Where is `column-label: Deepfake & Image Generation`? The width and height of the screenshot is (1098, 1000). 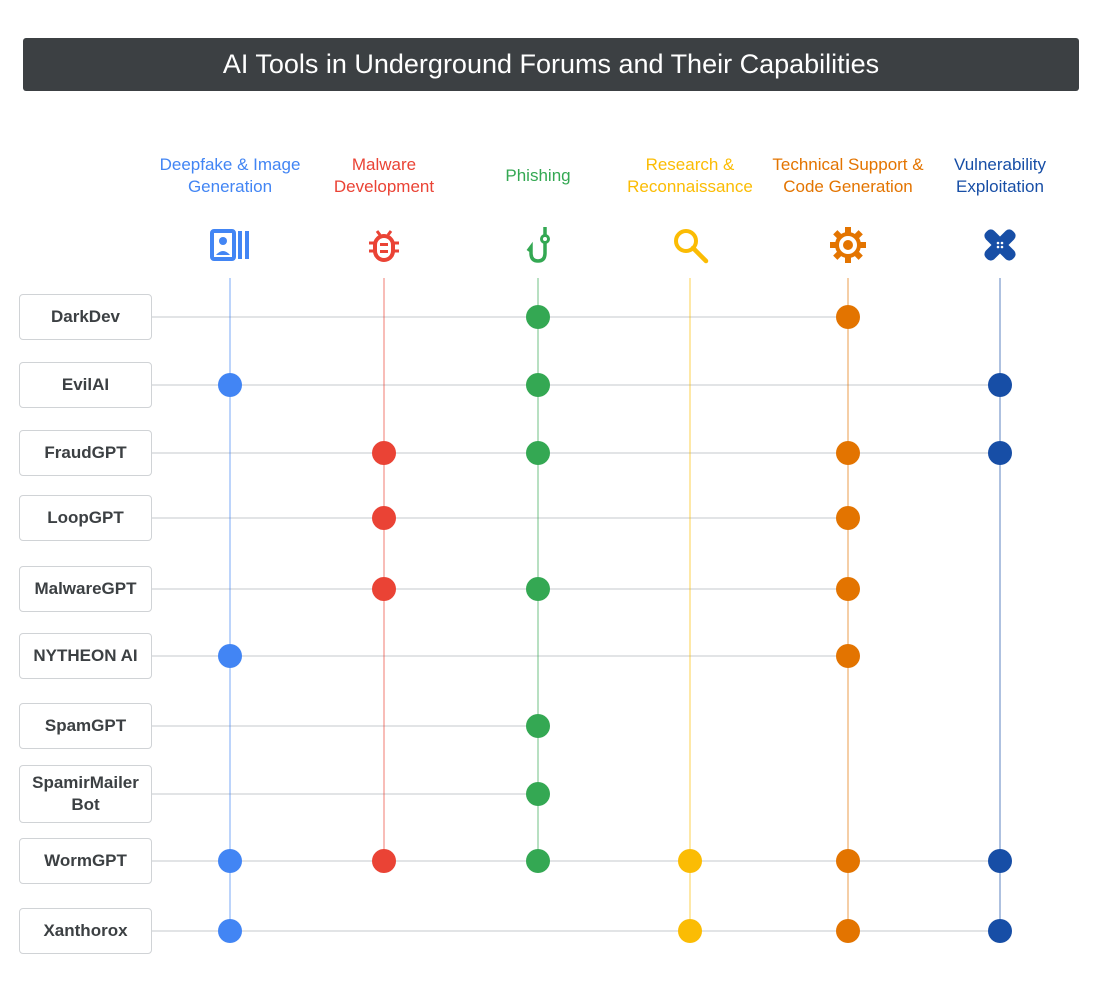 column-label: Deepfake & Image Generation is located at coordinates (230, 175).